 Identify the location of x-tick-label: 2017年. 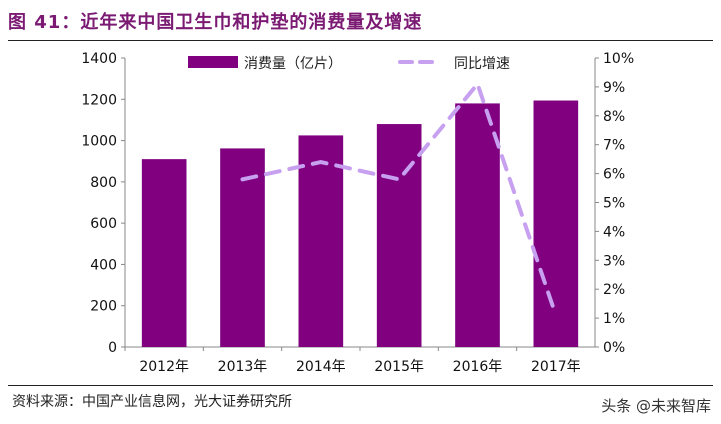
(556, 367).